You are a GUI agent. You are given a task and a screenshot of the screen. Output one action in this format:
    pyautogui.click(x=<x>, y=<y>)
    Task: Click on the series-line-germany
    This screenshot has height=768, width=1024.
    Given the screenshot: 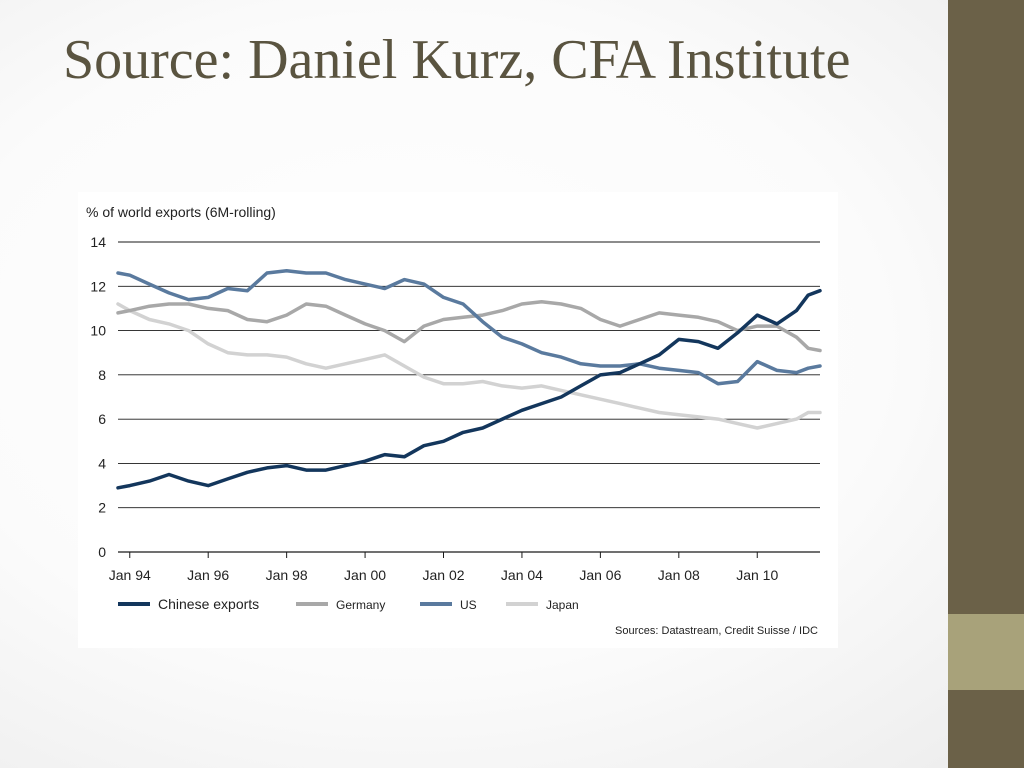 What is the action you would take?
    pyautogui.click(x=469, y=326)
    